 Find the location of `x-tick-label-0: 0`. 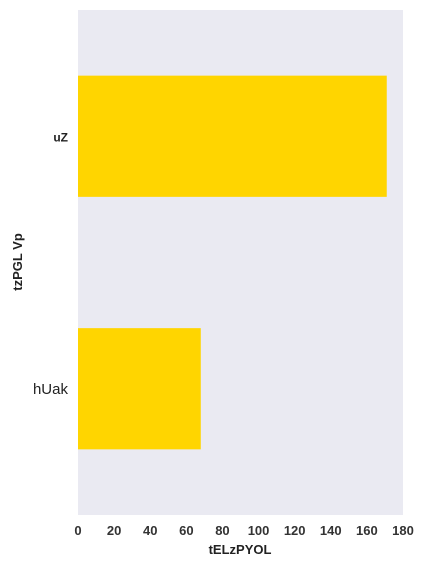

x-tick-label-0: 0 is located at coordinates (77, 530).